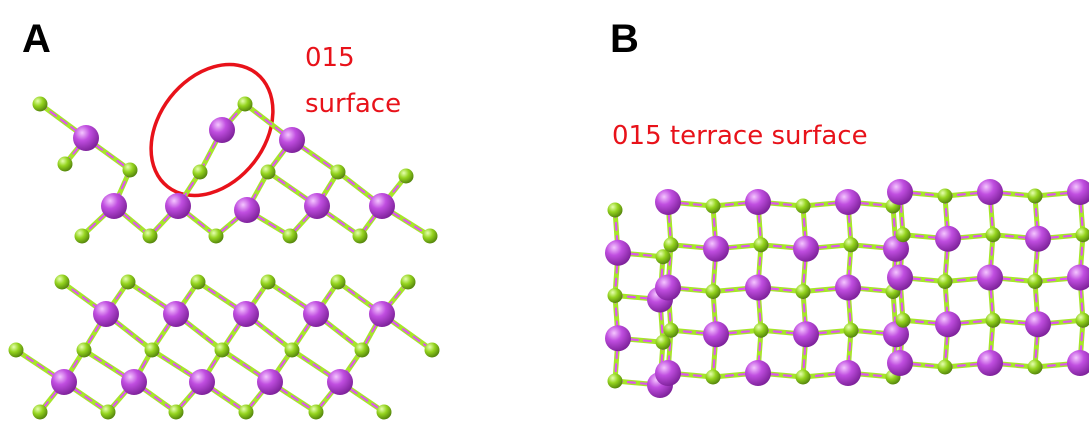 This screenshot has height=427, width=1089. Describe the element at coordinates (330, 58) in the screenshot. I see `panel-a-annotation-line1: 015` at that location.